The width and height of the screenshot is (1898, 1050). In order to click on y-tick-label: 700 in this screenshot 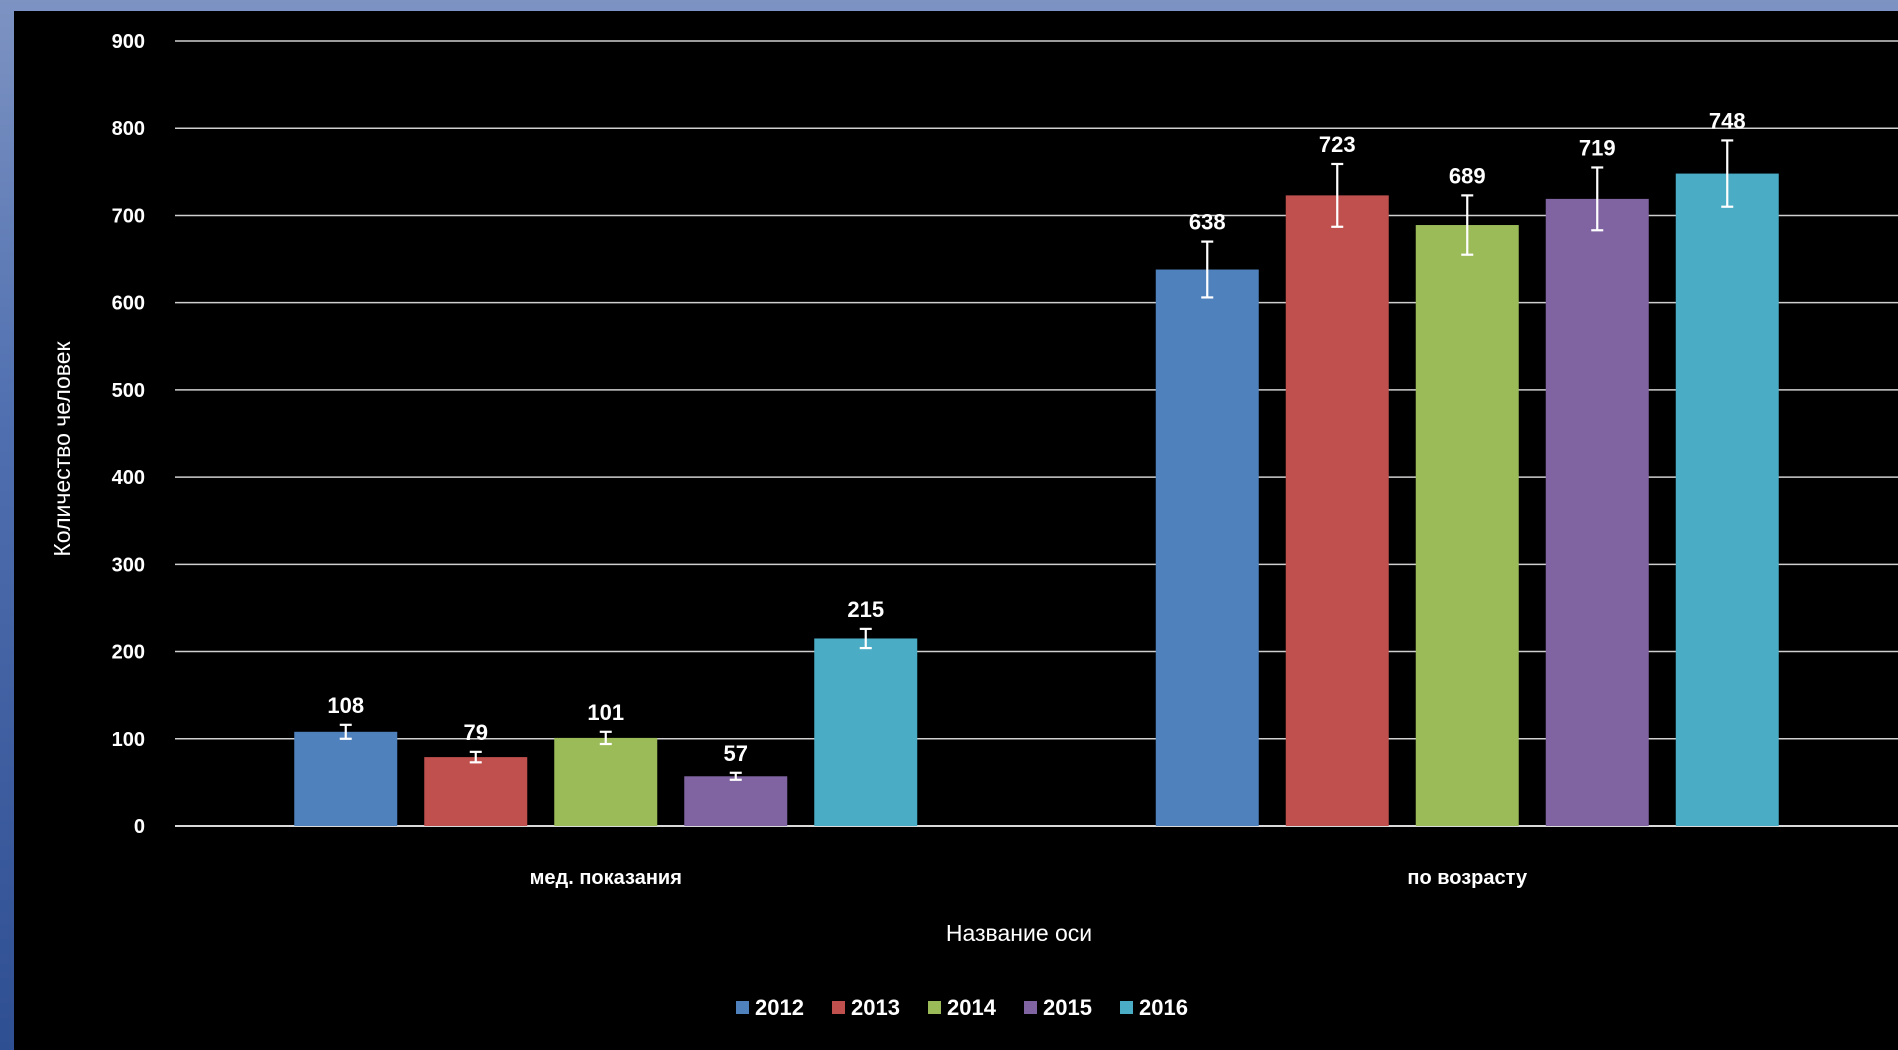, I will do `click(128, 216)`.